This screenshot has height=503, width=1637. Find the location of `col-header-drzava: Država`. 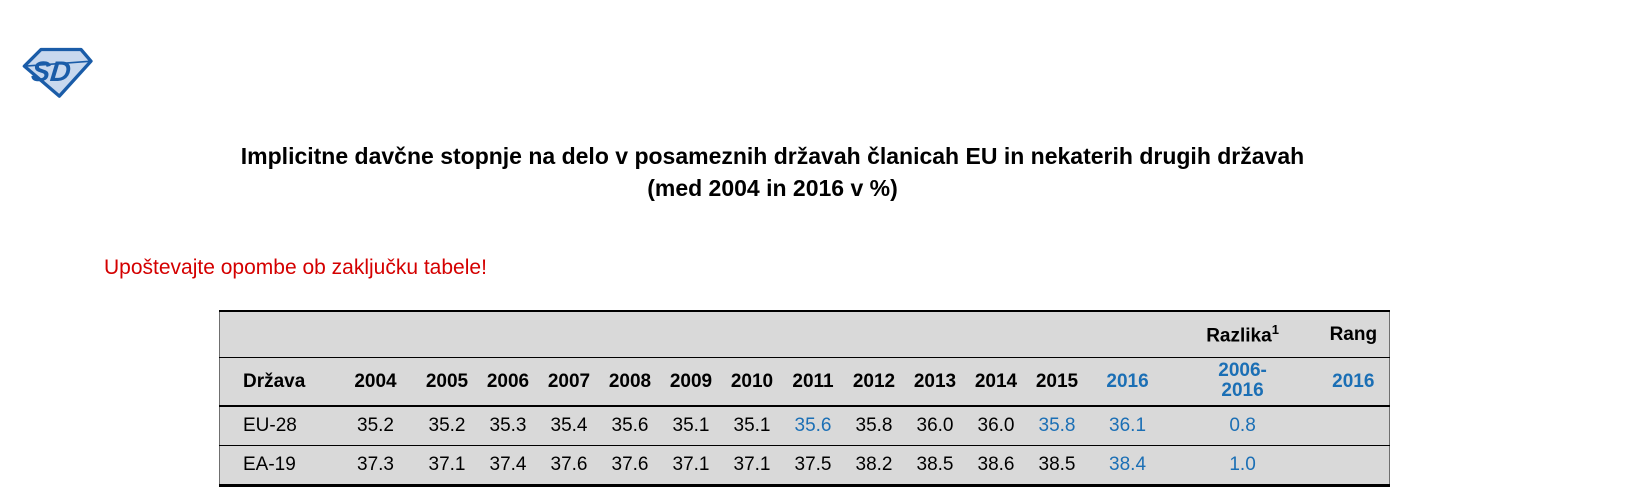

col-header-drzava: Država is located at coordinates (277, 382).